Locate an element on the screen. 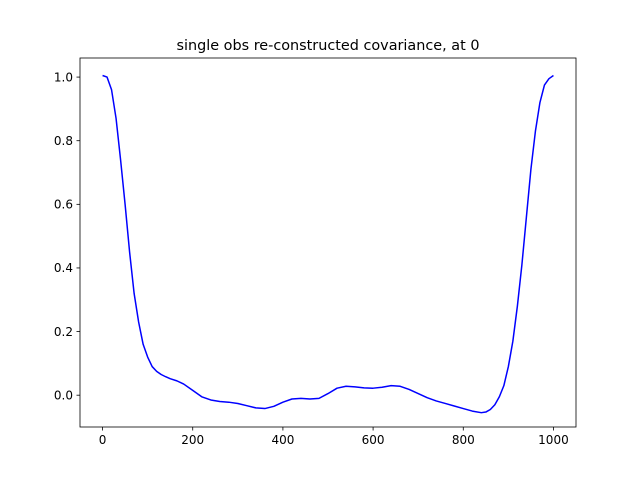 This screenshot has height=480, width=640. y-tick-label: 0.2 is located at coordinates (63, 332).